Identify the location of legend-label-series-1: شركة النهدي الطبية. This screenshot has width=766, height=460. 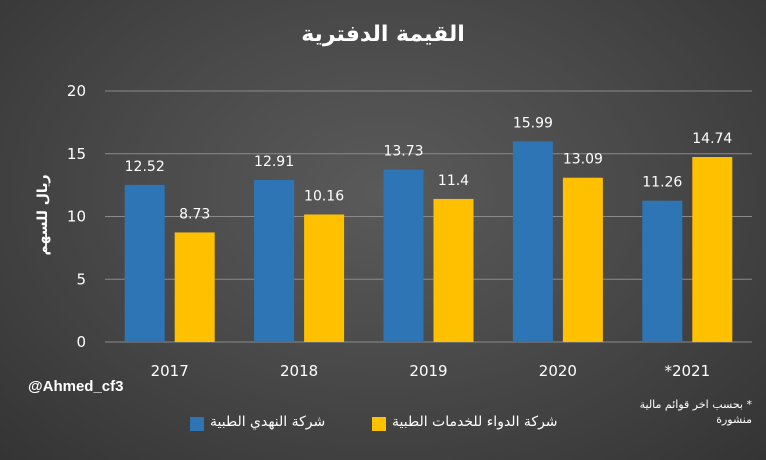
(268, 422).